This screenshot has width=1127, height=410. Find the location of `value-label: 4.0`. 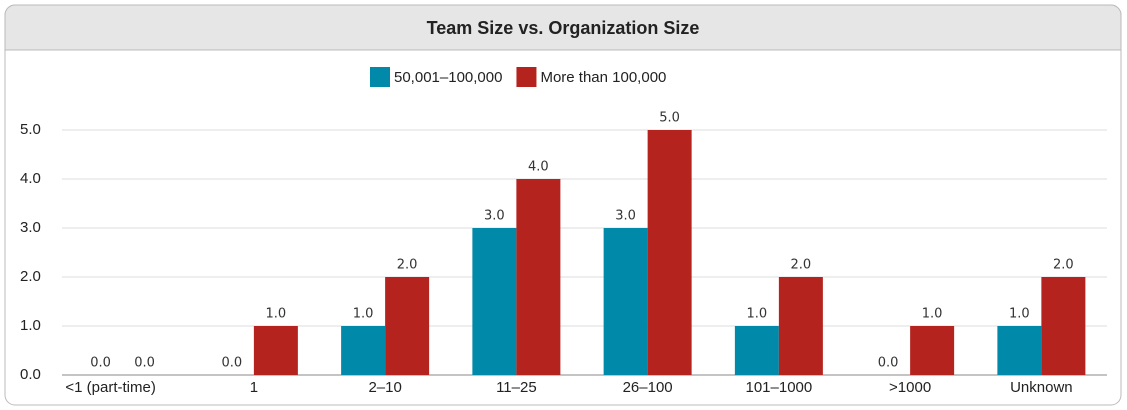

value-label: 4.0 is located at coordinates (538, 167).